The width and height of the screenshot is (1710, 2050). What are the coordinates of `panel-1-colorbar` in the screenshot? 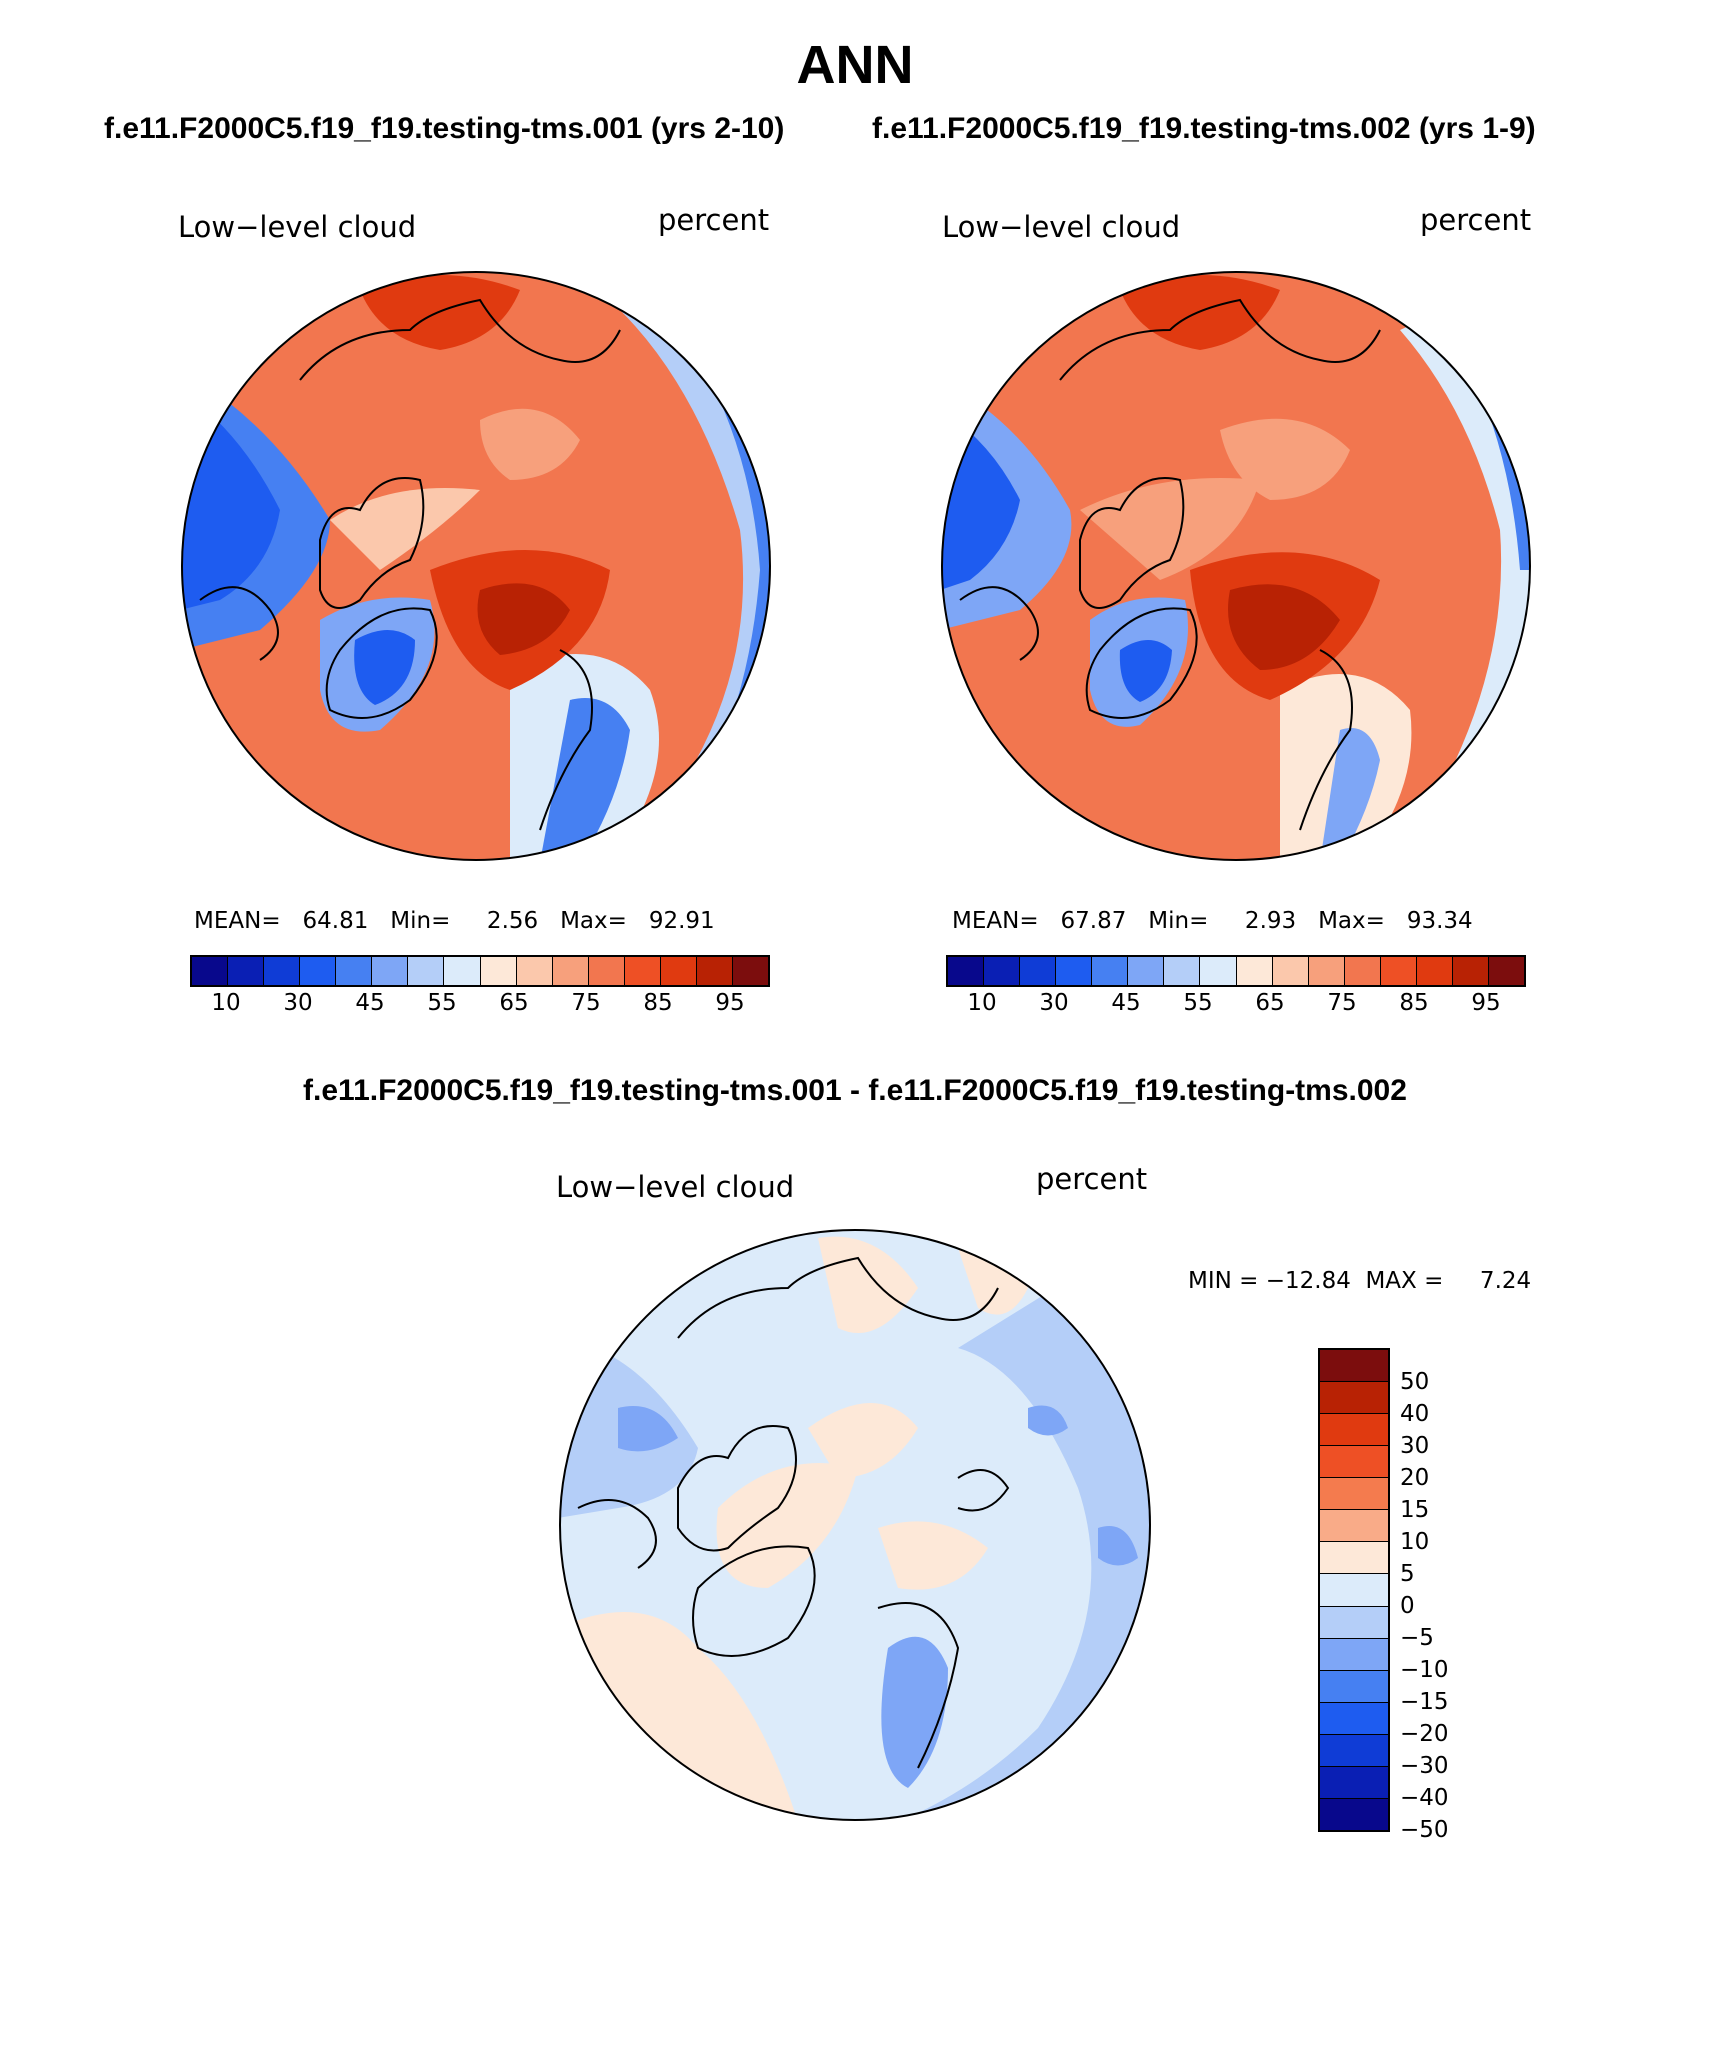 It's located at (480, 971).